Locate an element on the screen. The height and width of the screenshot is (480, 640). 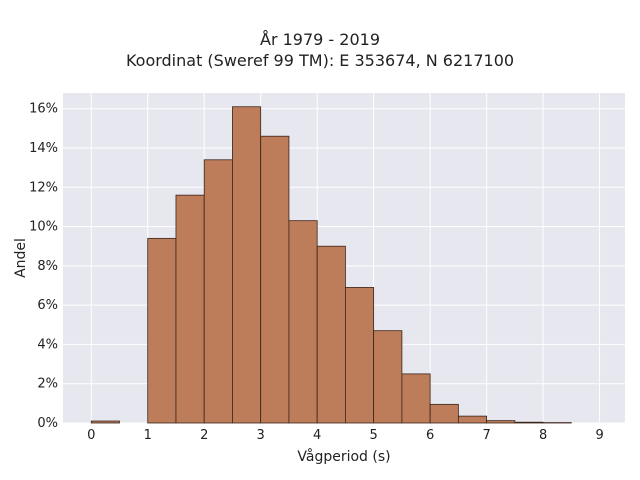
y-axis-ticks: 0% 2% 4% 6% 8% 10% 12% 14% 16% is located at coordinates (43, 266).